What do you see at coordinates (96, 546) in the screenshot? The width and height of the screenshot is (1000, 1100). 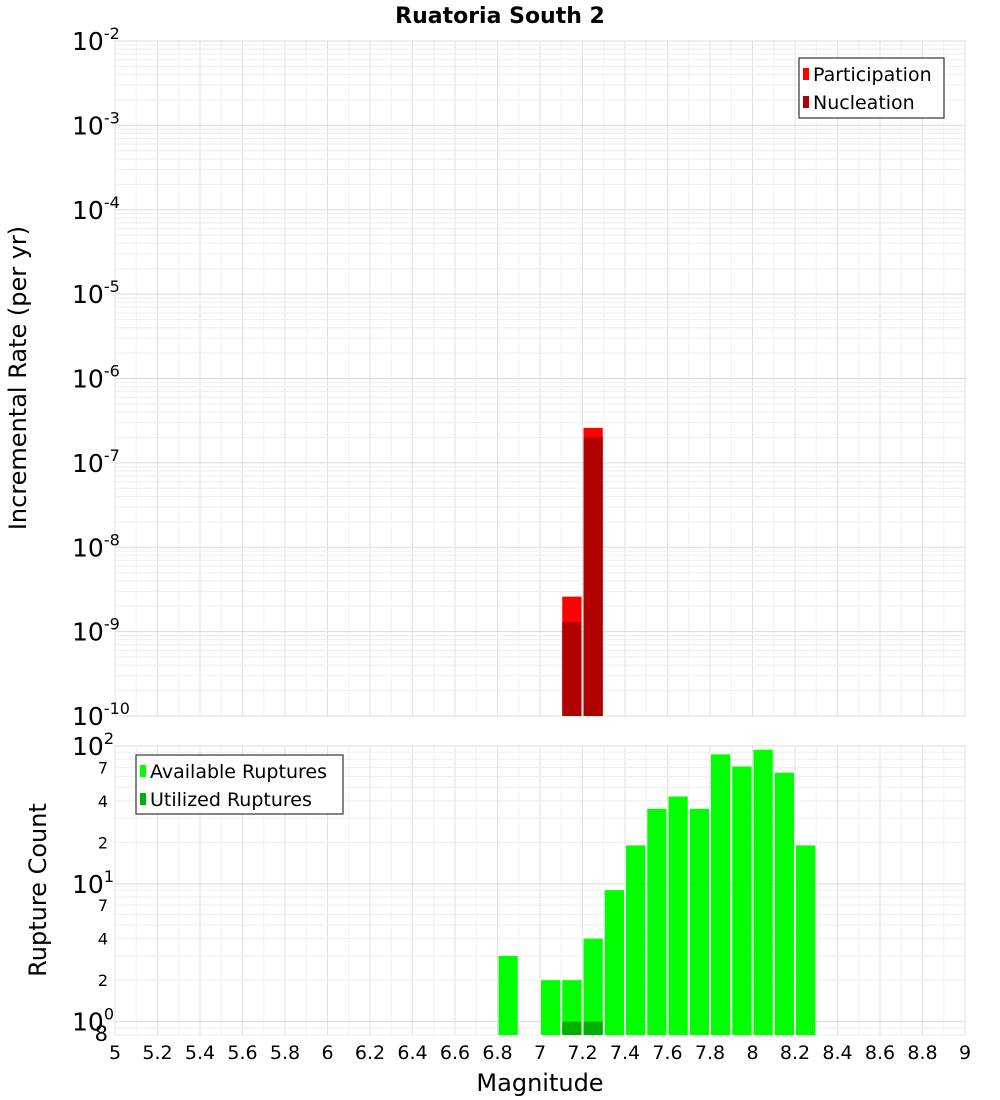 I see `top-y-tick-label: 10⁻⁸` at bounding box center [96, 546].